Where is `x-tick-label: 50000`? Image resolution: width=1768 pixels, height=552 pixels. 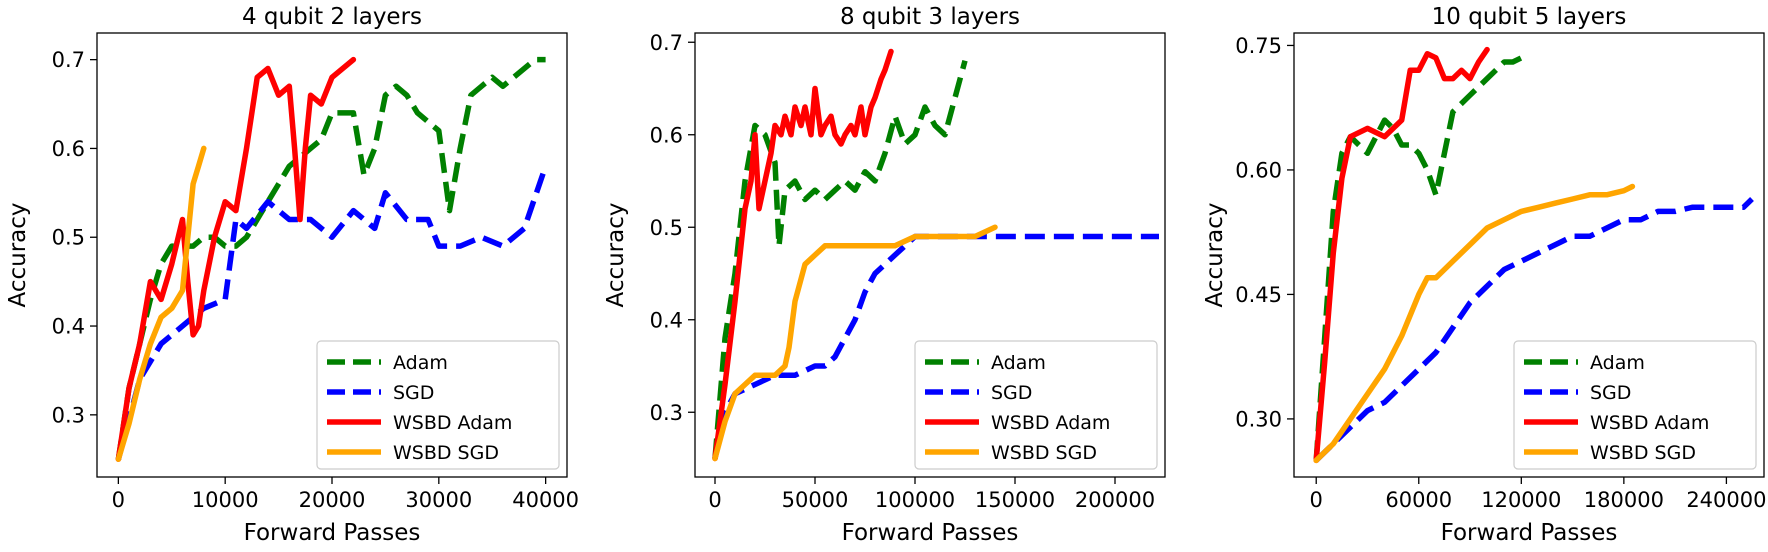
x-tick-label: 50000 is located at coordinates (815, 500).